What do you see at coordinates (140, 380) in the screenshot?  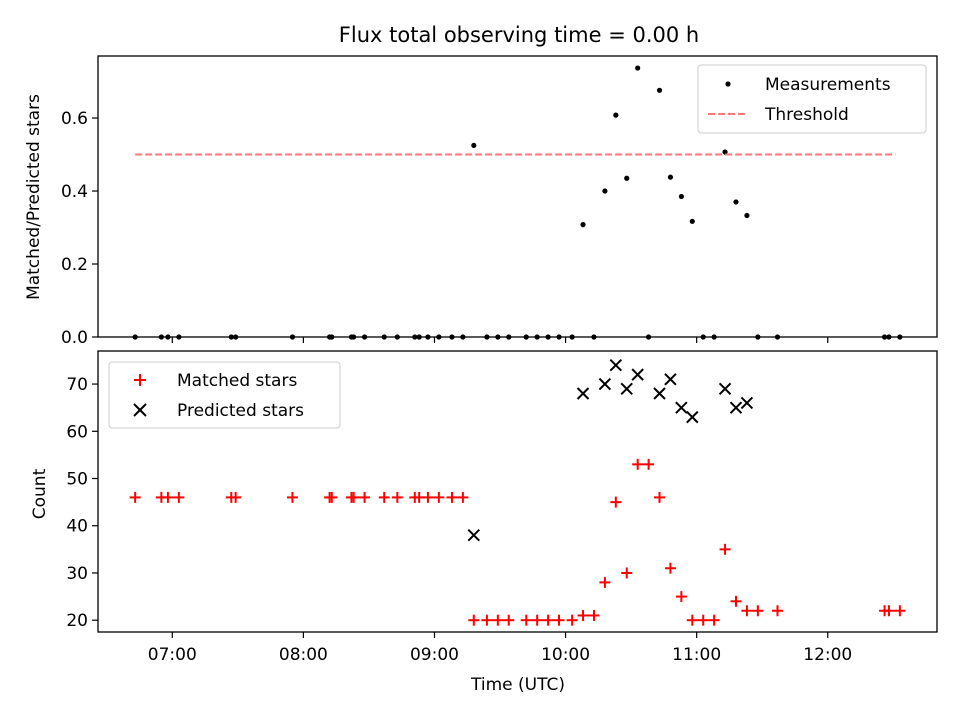 I see `legend-matched-marker` at bounding box center [140, 380].